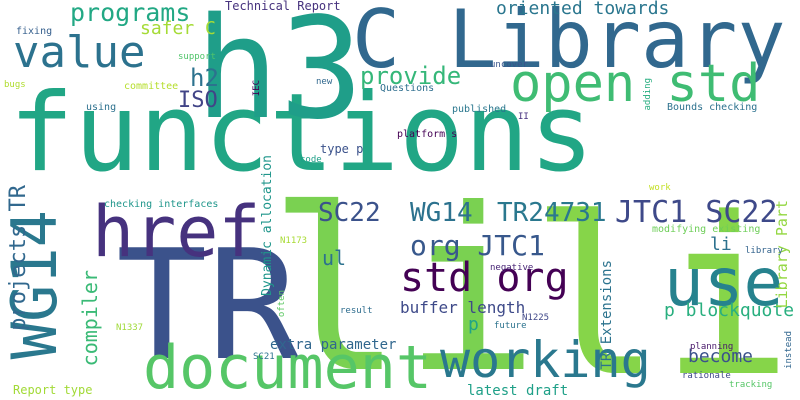  Describe the element at coordinates (161, 204) in the screenshot. I see `cloud-word-checking-interfaces: checking interfaces` at that location.